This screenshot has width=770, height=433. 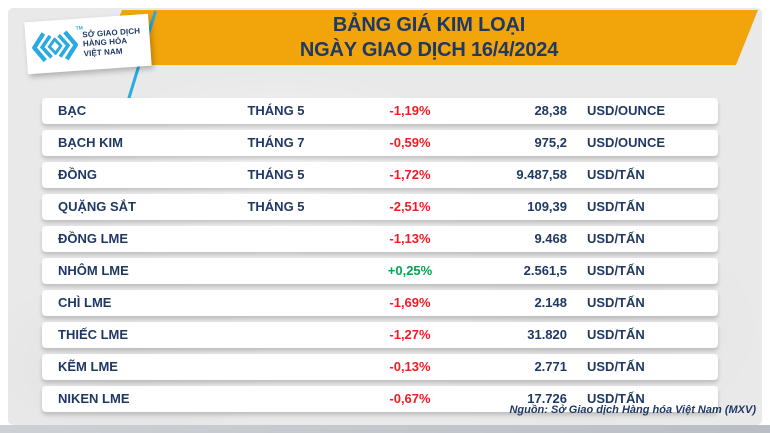 I want to click on change-percent: +0,25%, so click(x=410, y=270).